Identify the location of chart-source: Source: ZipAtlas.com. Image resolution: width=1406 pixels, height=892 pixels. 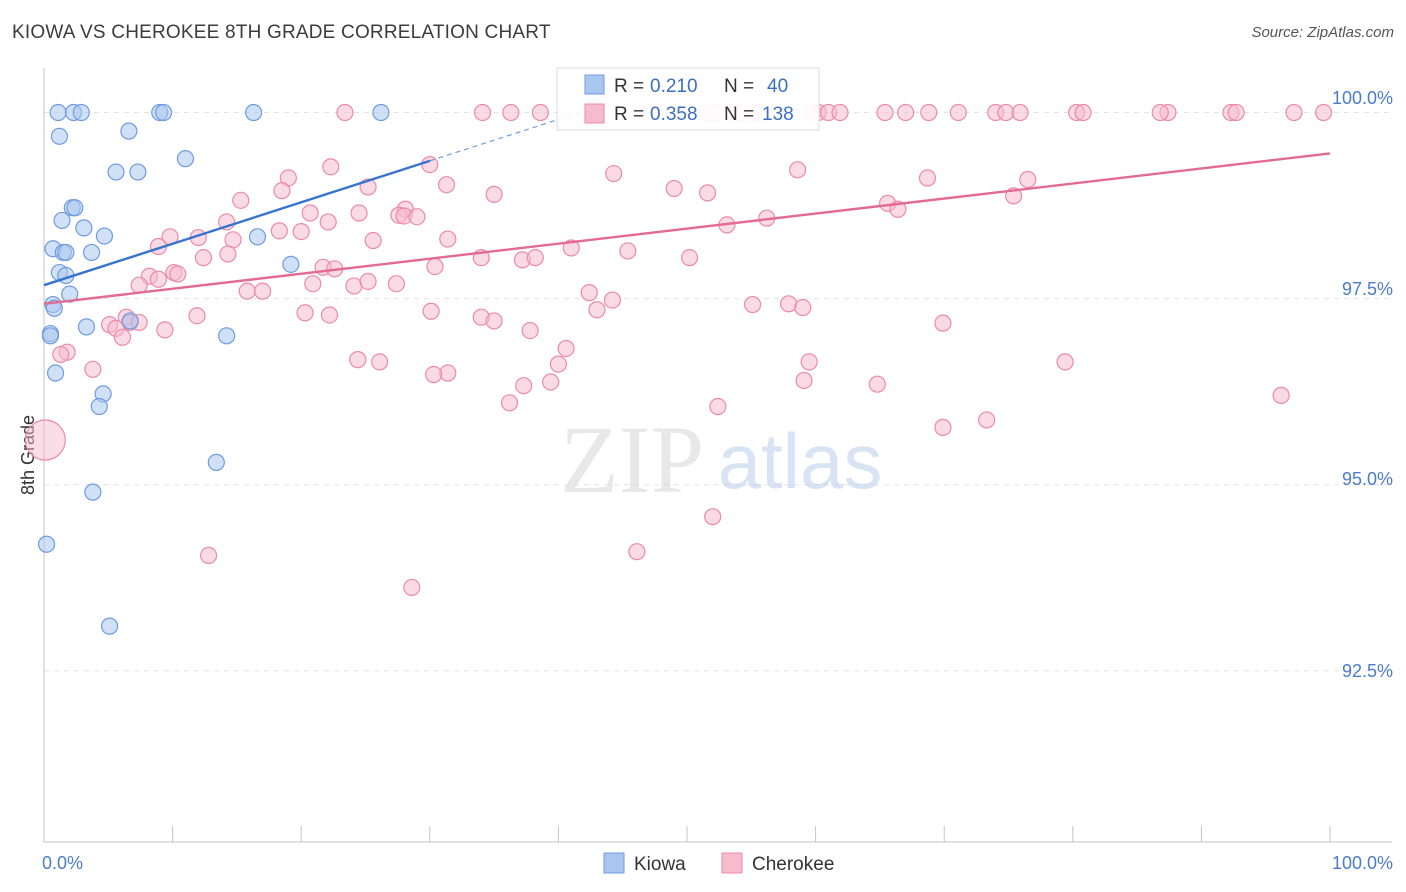
(1322, 32).